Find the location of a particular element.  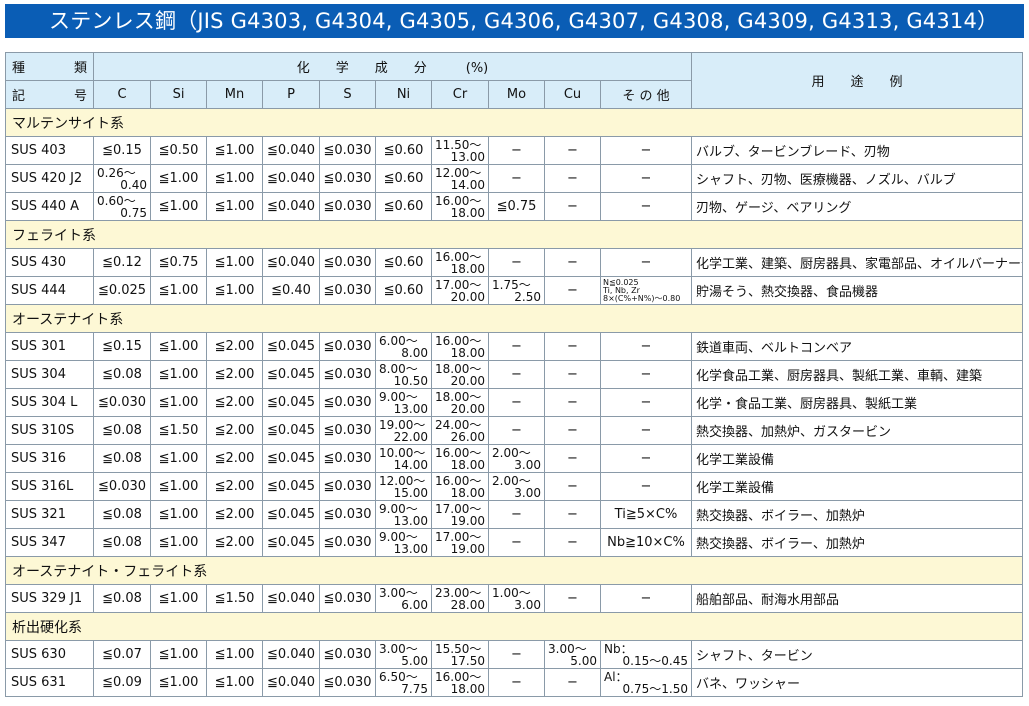

use-cell: バルブ、タービンブレード、刃物 is located at coordinates (857, 150).